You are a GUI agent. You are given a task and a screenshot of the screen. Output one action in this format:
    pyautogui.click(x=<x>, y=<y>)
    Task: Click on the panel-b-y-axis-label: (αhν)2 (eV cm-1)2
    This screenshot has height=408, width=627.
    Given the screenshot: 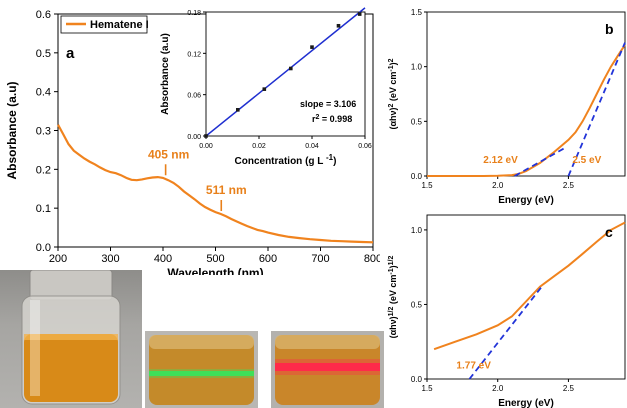 What is the action you would take?
    pyautogui.click(x=393, y=93)
    